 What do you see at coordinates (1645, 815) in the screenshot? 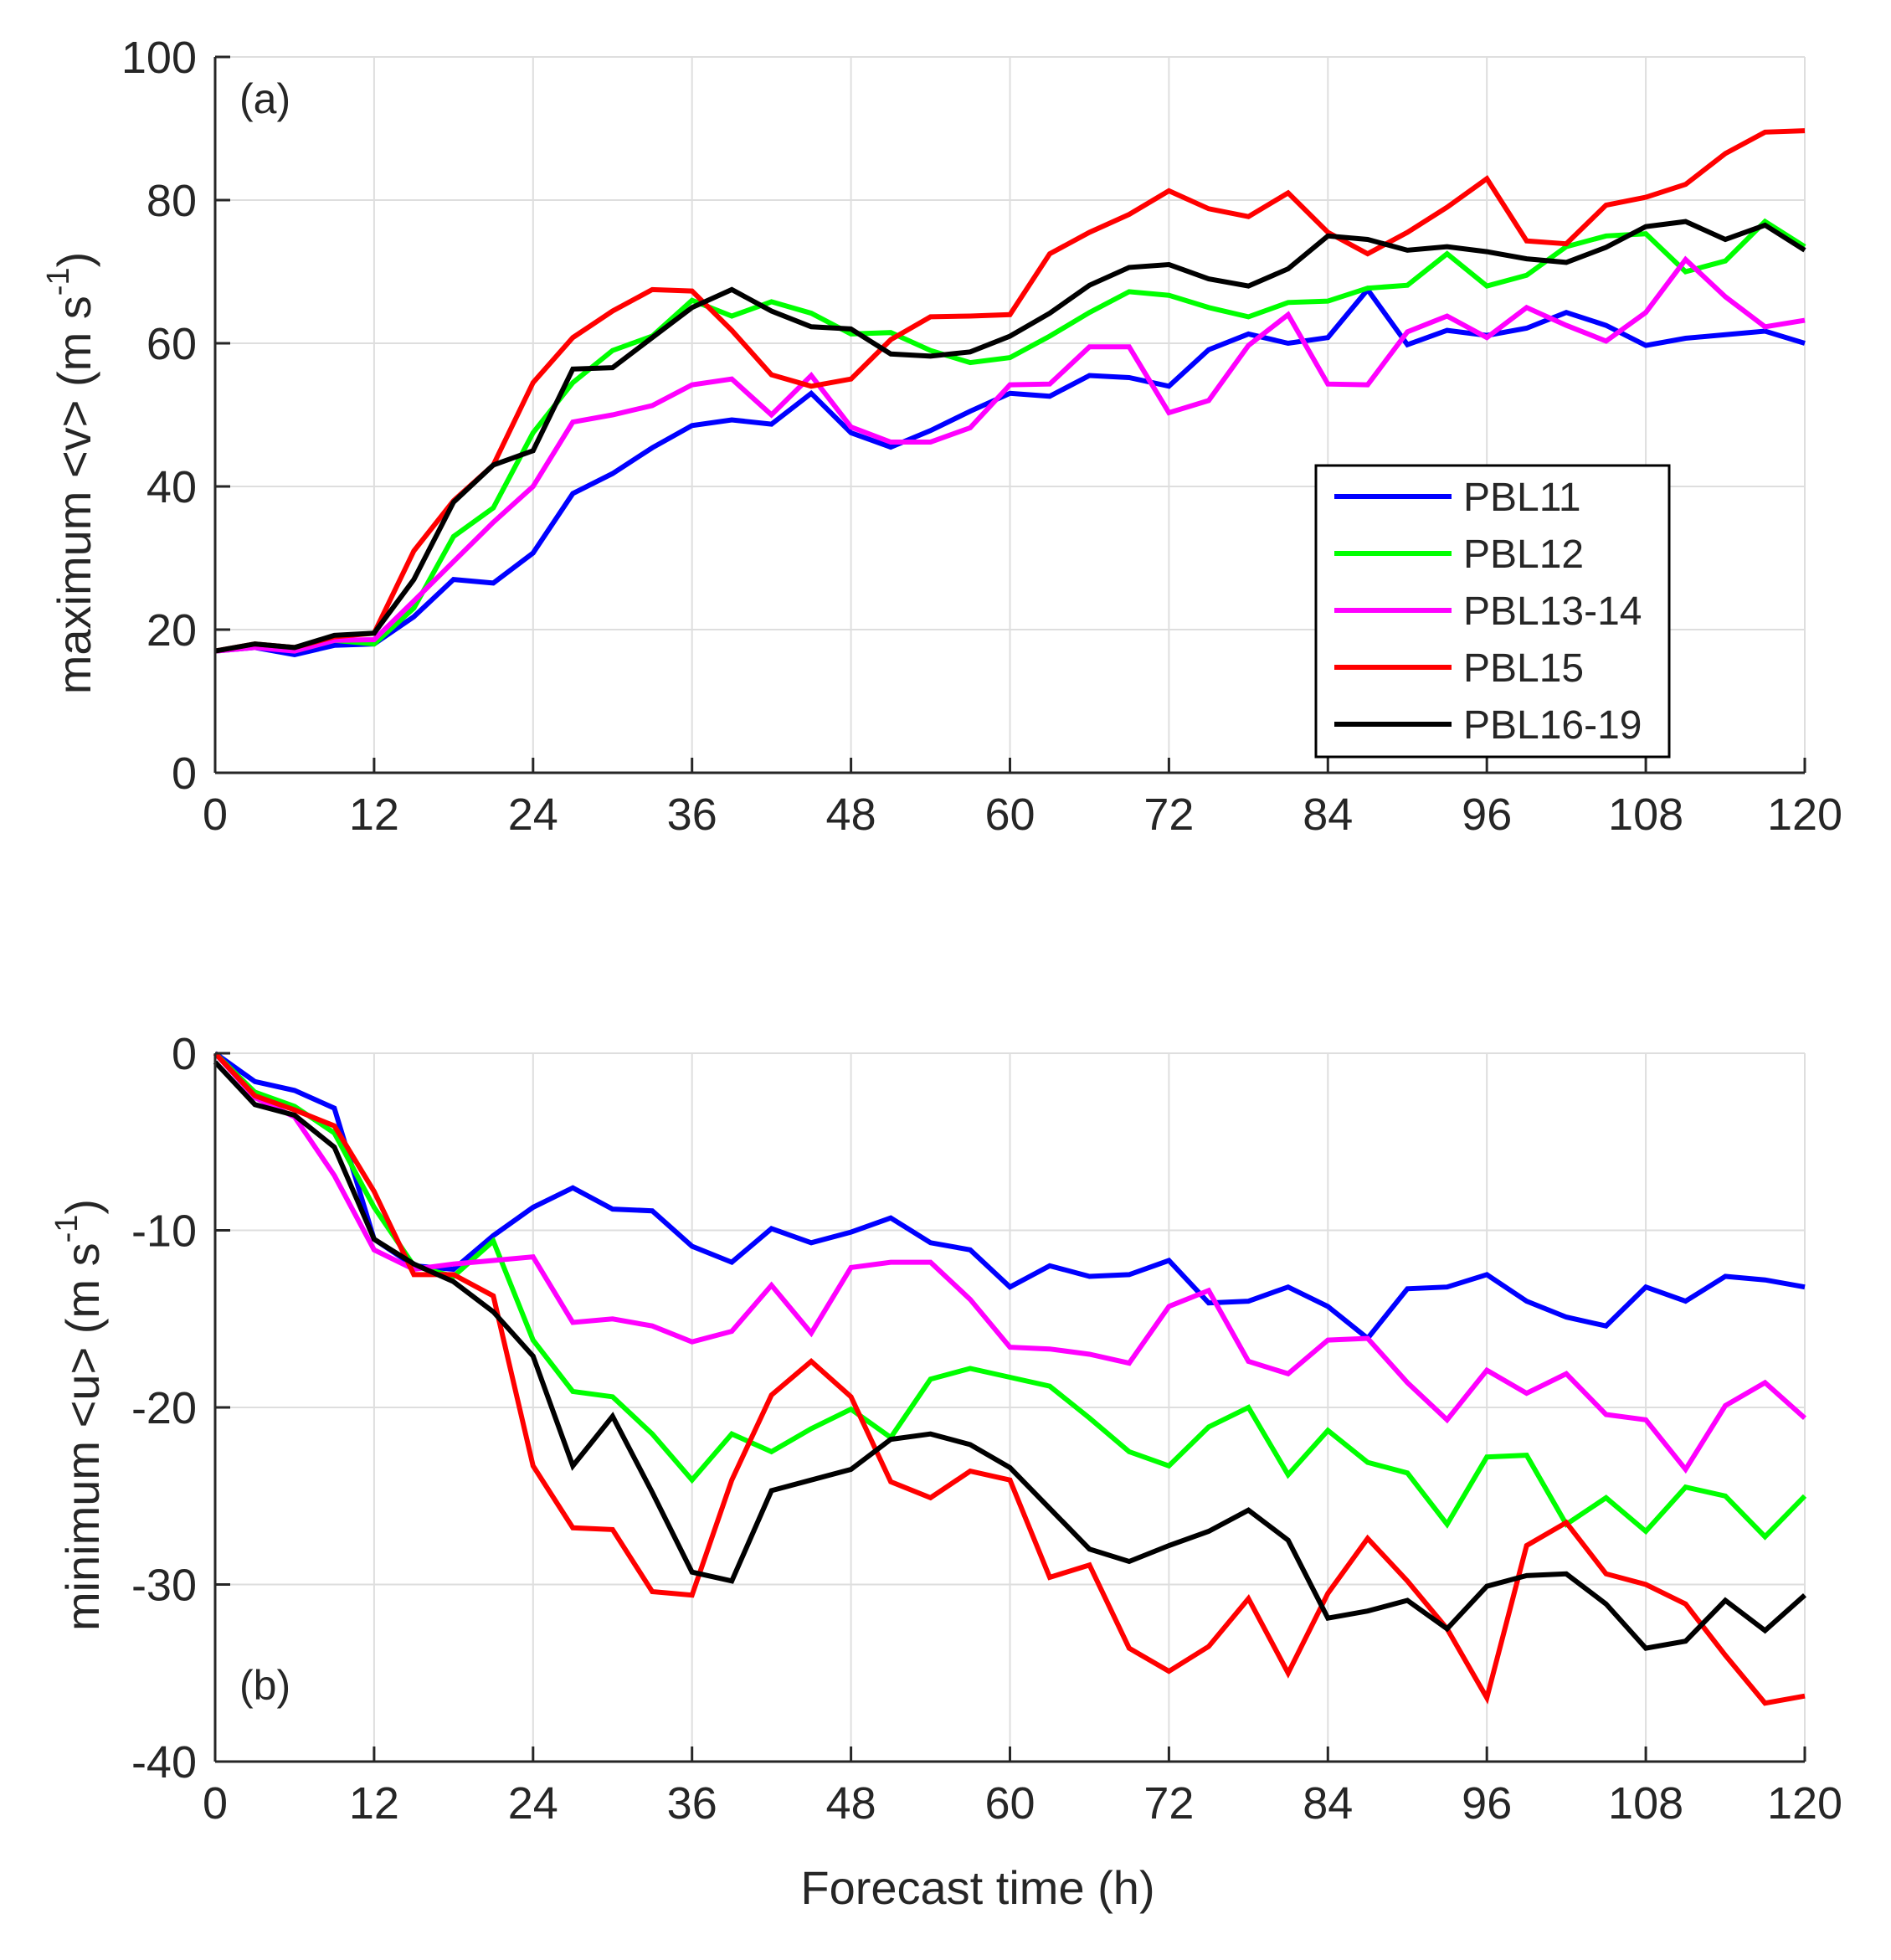
I see `x-tick-label-a-9: 108` at bounding box center [1645, 815].